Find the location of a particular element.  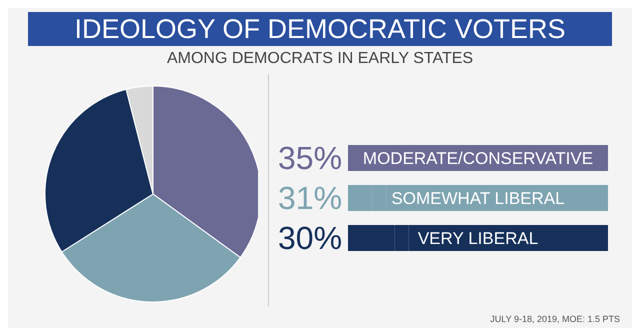

text: JULY 9-18, 2019, MOE: 1.5 PTS is located at coordinates (555, 319).